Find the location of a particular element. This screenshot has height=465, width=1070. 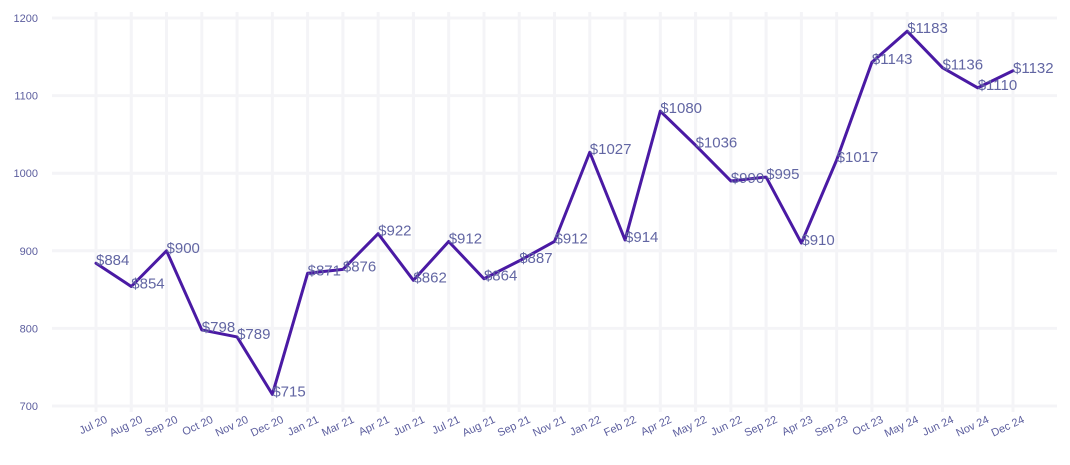

x-tick-label: Apr 23 is located at coordinates (797, 426).